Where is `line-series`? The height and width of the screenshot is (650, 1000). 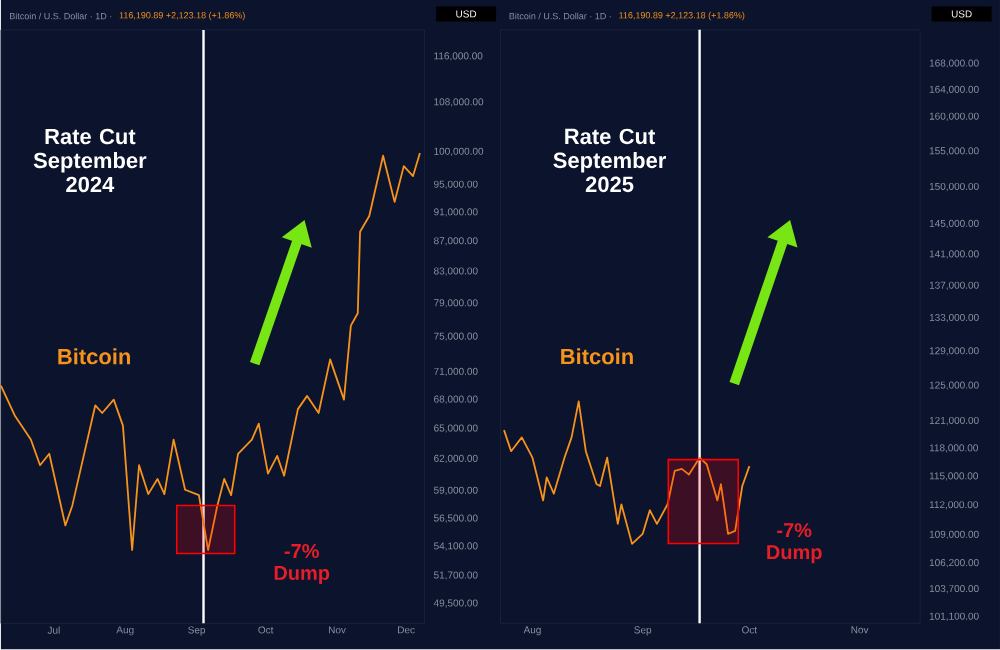 line-series is located at coordinates (627, 473).